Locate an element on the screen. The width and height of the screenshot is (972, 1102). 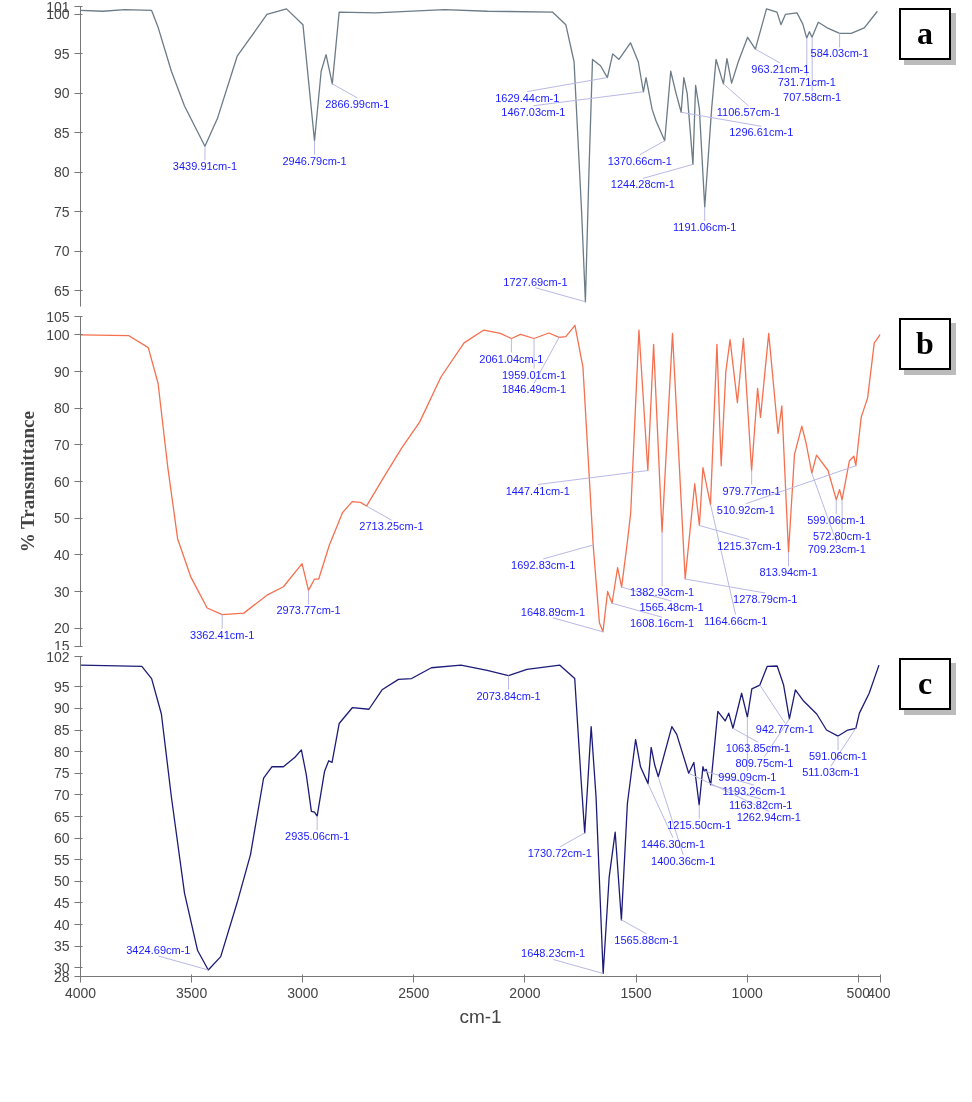
annotation: 3424.69cm-1 is located at coordinates (158, 950).